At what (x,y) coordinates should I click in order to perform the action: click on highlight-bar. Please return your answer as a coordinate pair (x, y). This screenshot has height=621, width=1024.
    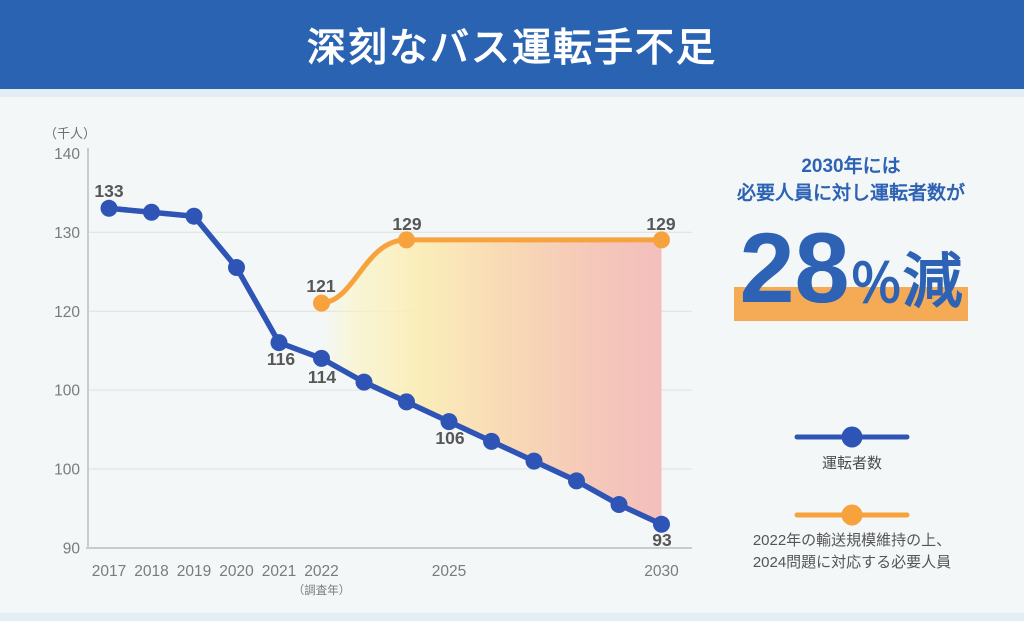
    Looking at the image, I should click on (851, 304).